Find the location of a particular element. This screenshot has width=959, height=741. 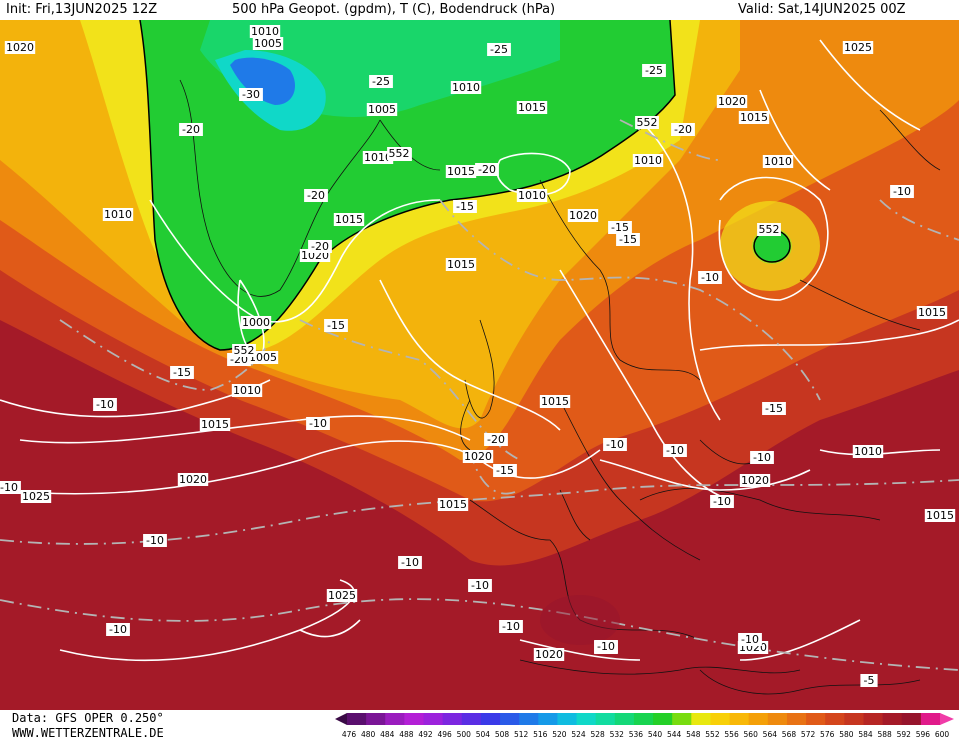

colorbar-tick: 504 is located at coordinates (483, 734).